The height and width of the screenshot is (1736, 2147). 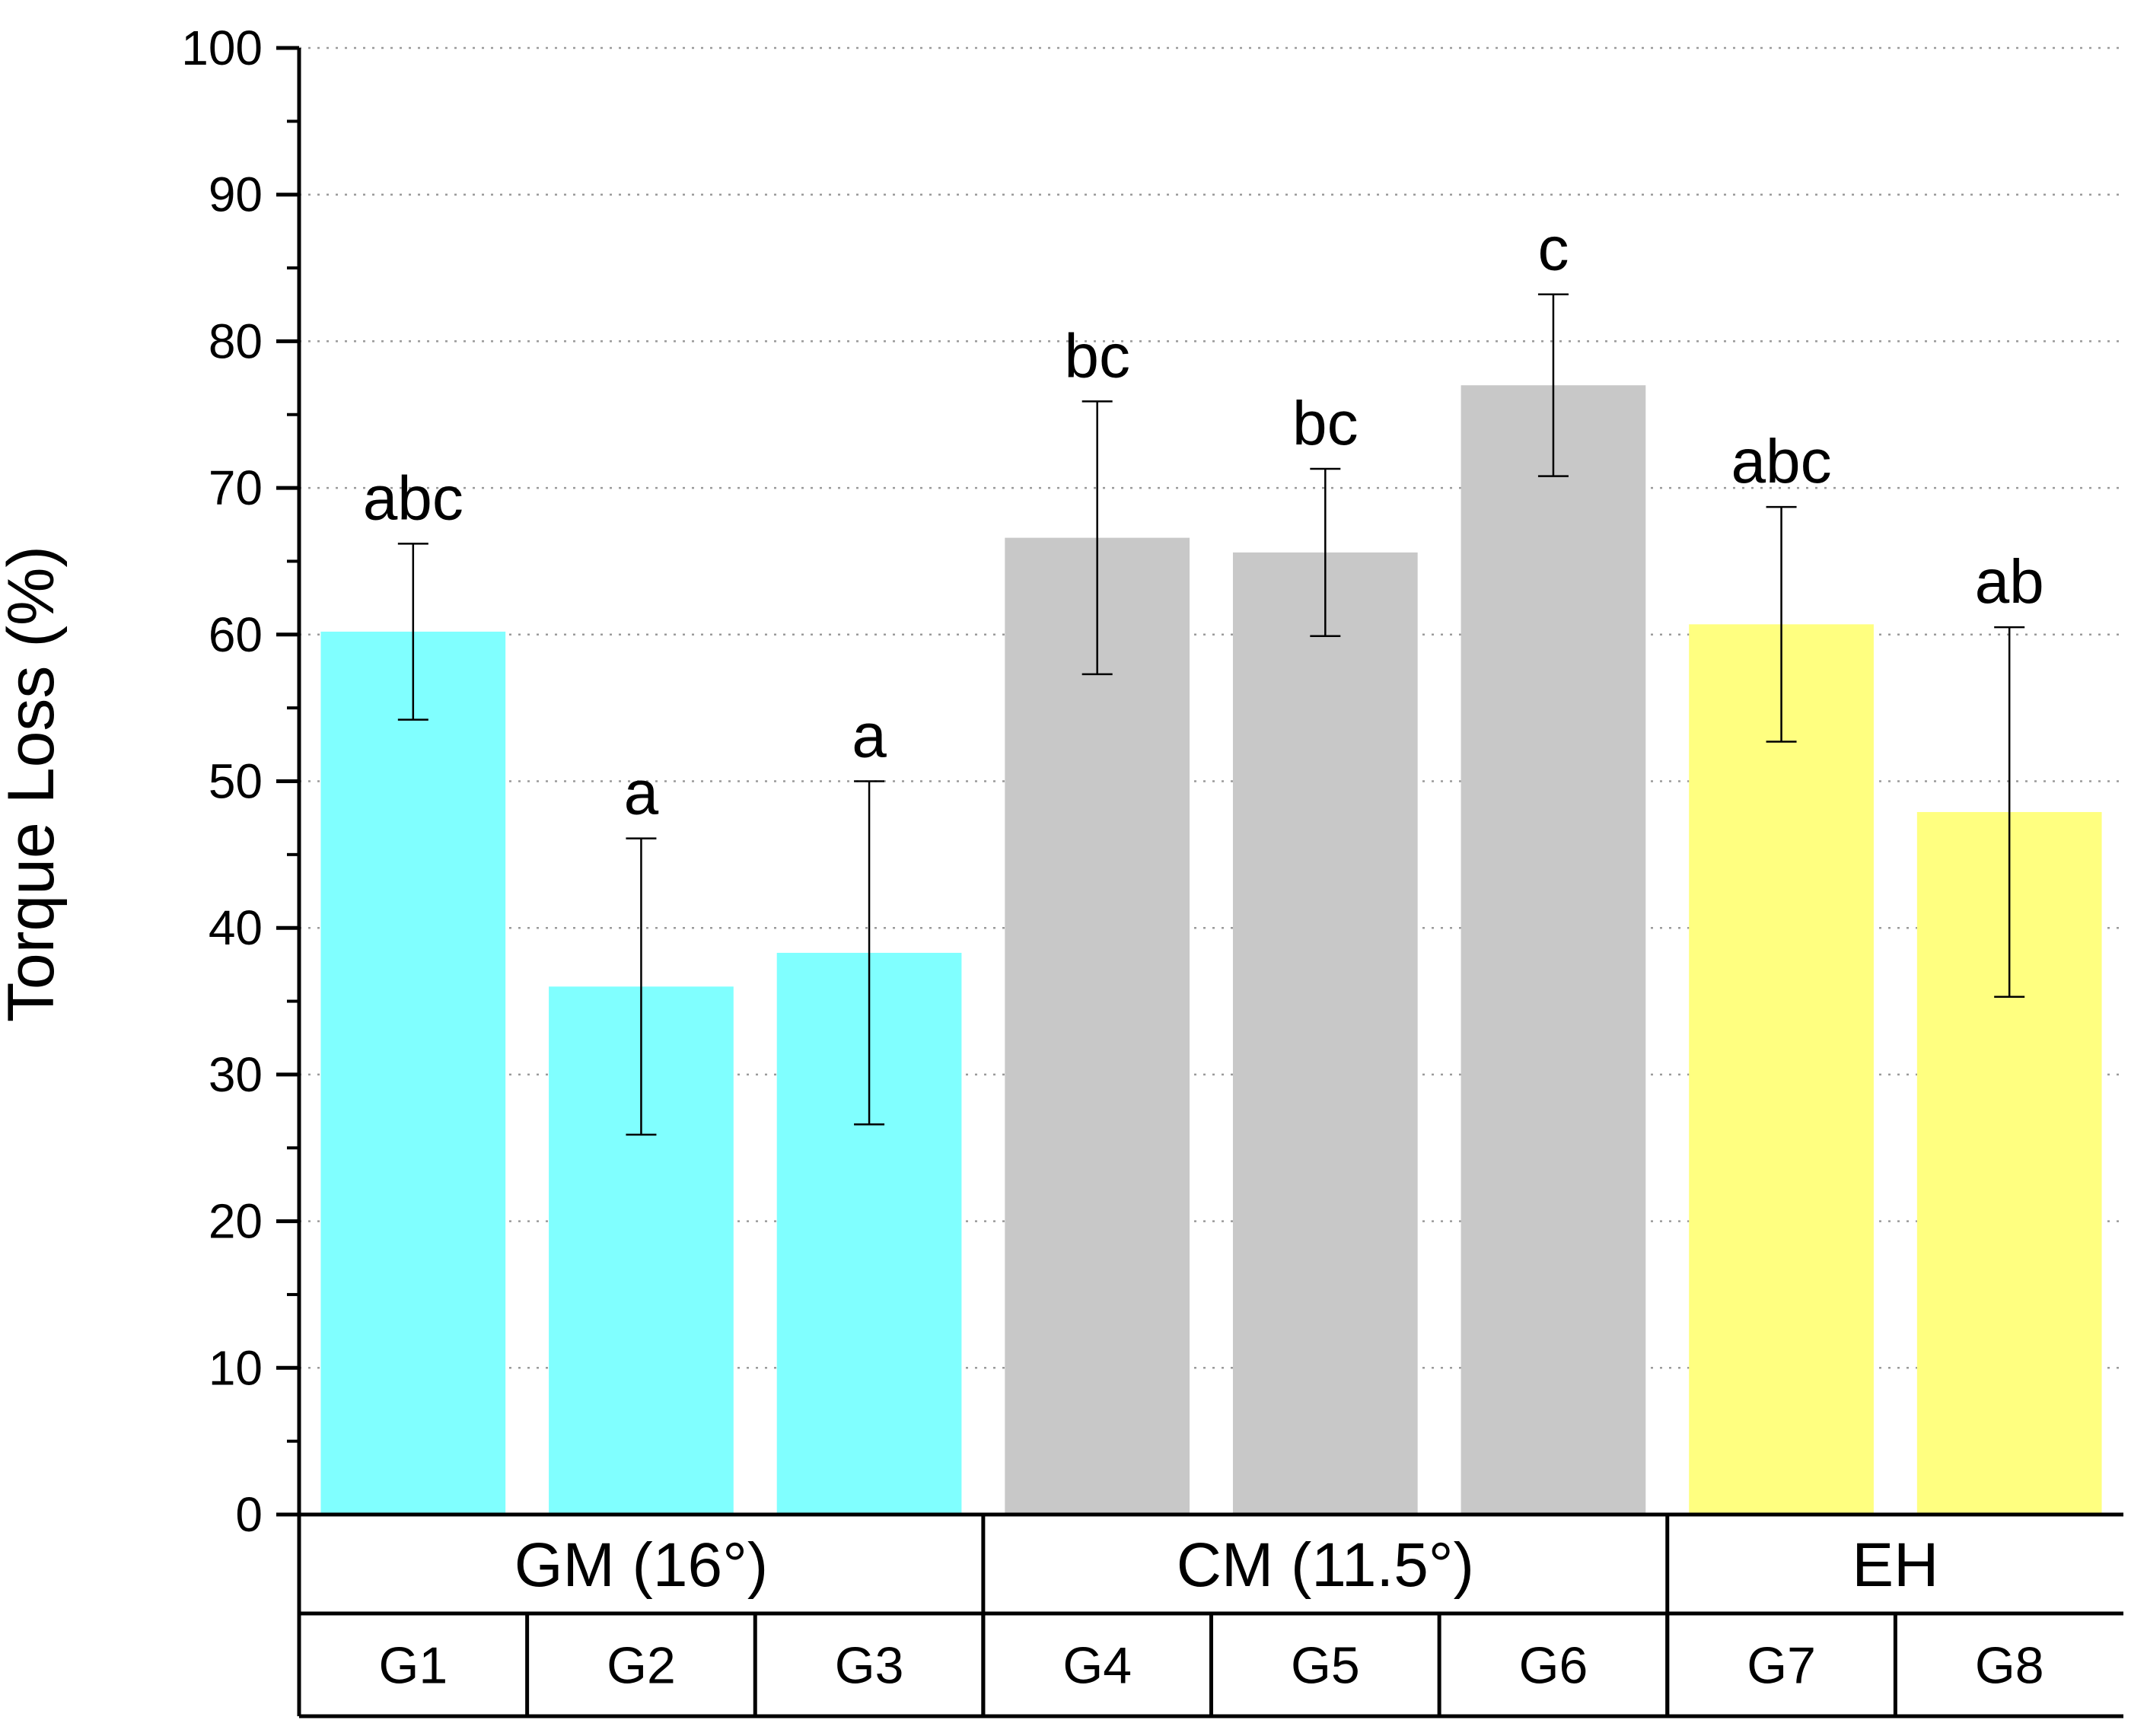 What do you see at coordinates (641, 1565) in the screenshot?
I see `group-label: GM (16°)` at bounding box center [641, 1565].